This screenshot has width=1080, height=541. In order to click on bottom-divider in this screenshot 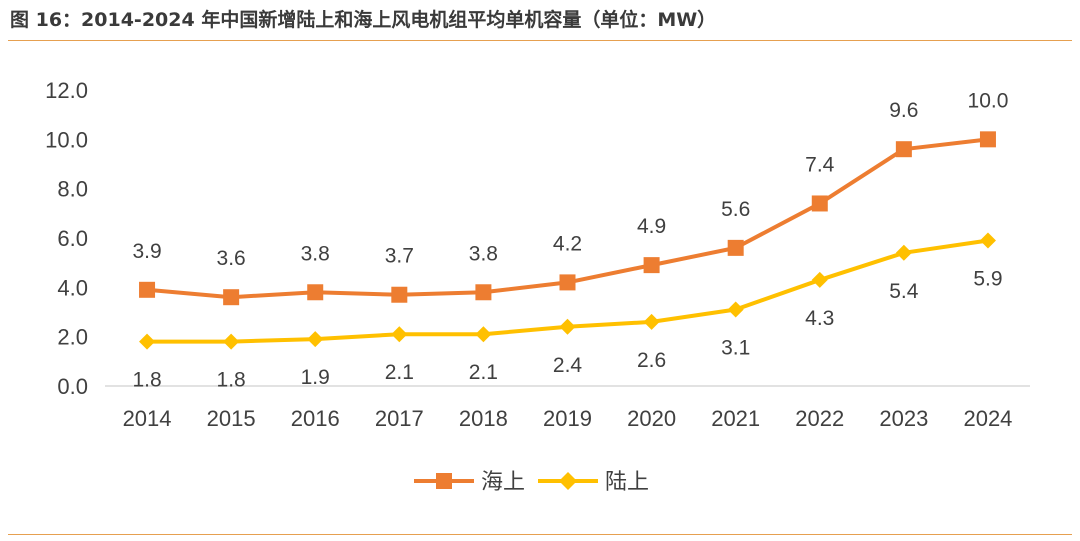, I will do `click(540, 534)`.